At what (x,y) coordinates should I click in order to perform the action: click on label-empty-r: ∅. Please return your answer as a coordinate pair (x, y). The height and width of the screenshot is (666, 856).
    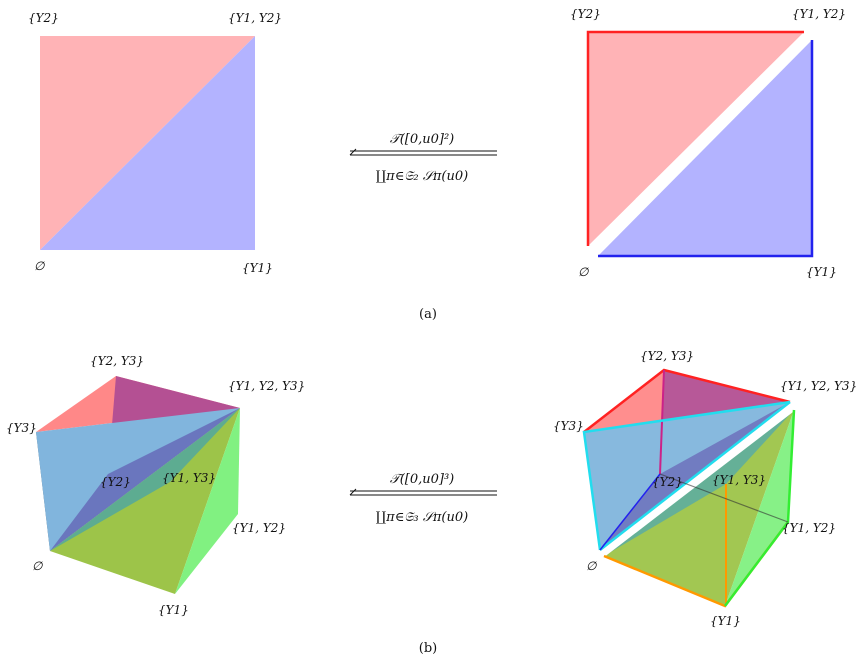
    Looking at the image, I should click on (591, 566).